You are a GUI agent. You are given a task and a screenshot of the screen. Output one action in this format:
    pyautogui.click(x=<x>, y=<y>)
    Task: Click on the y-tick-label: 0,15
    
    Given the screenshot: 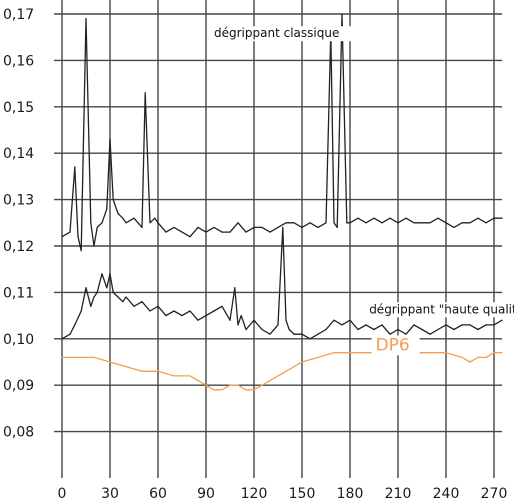 What is the action you would take?
    pyautogui.click(x=18, y=108)
    